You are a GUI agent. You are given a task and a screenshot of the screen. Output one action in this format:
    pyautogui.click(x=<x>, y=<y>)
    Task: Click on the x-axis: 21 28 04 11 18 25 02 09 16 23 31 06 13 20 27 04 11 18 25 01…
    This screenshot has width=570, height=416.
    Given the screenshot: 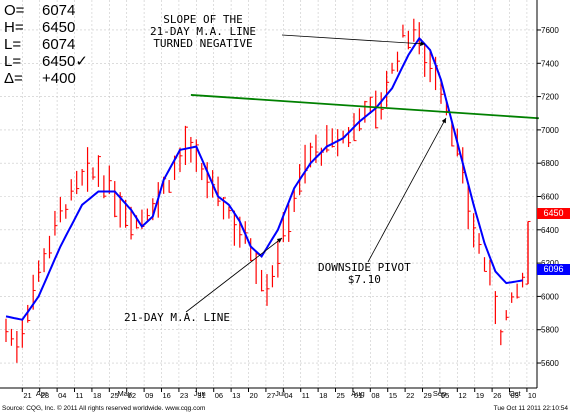 What is the action you would take?
    pyautogui.click(x=278, y=394)
    